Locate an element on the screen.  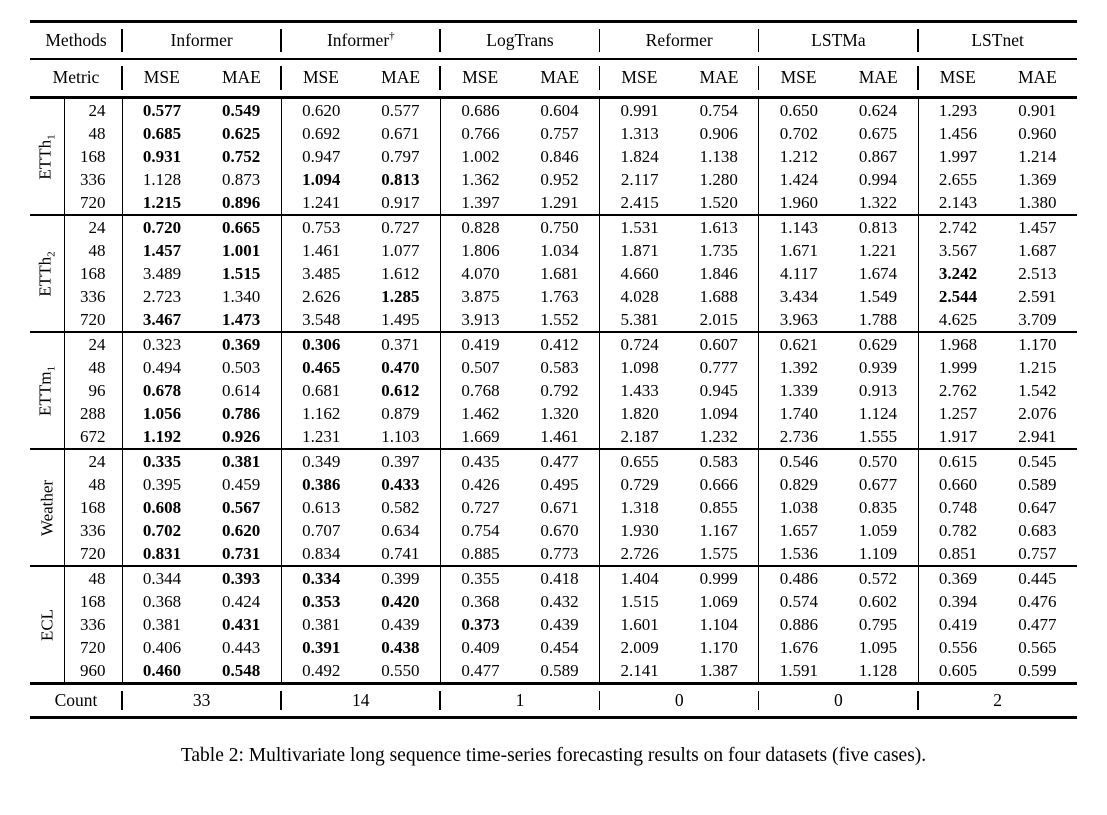
value-cell: 0.438 is located at coordinates (400, 647).